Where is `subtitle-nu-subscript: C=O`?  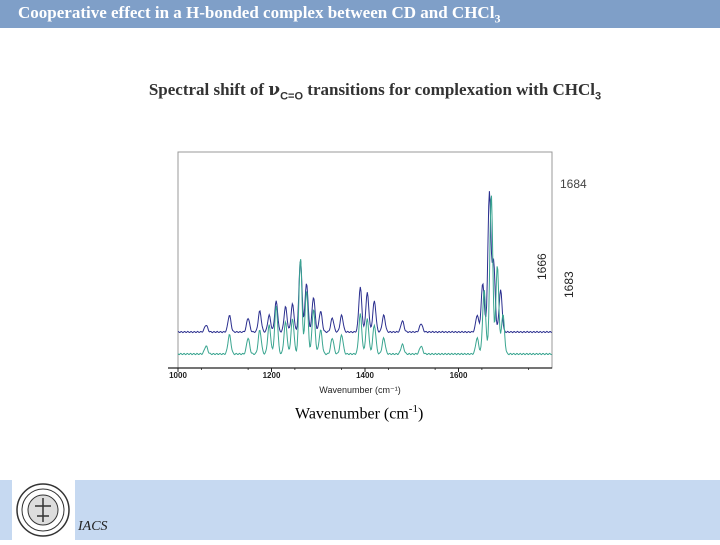 subtitle-nu-subscript: C=O is located at coordinates (292, 96).